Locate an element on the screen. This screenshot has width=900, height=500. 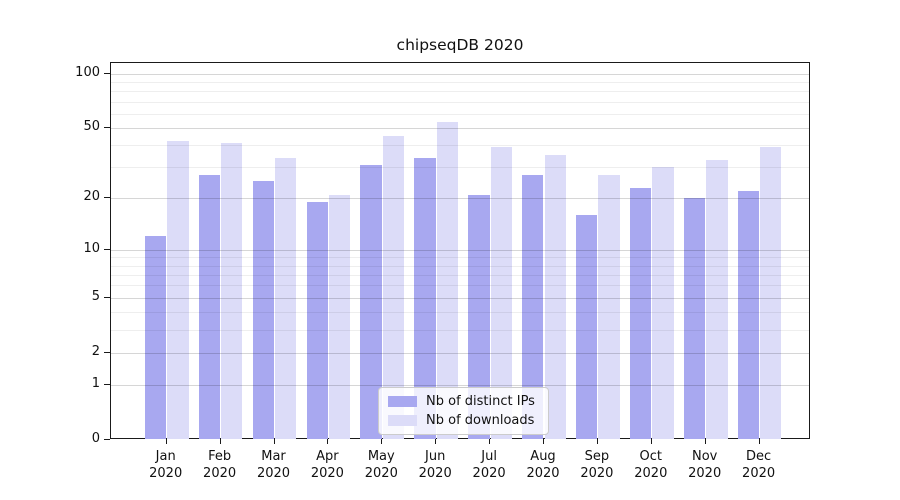
legend: Nb of distinct IPs Nb of downloads is located at coordinates (463, 411).